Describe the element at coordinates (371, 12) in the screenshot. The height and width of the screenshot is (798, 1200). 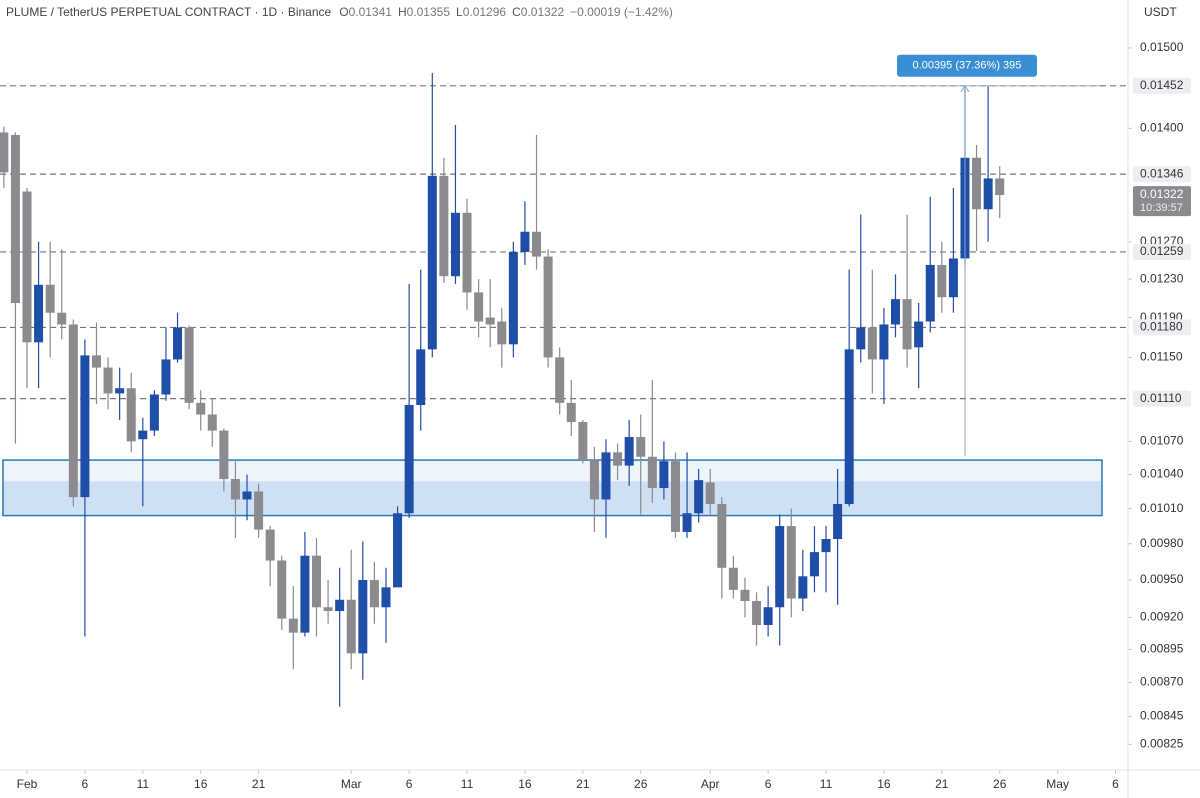
I see `ohlc-value: 0.01341` at that location.